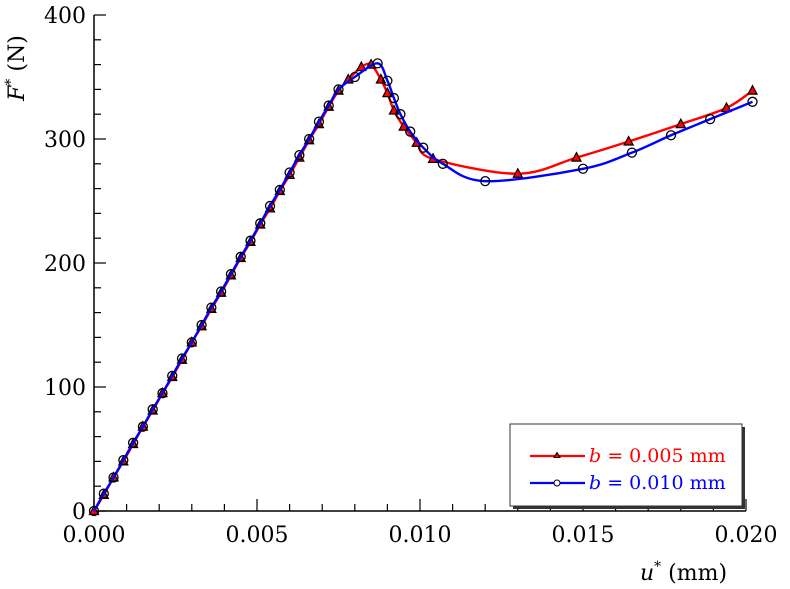  What do you see at coordinates (657, 456) in the screenshot?
I see `legend-label: b = 0.005 mm` at bounding box center [657, 456].